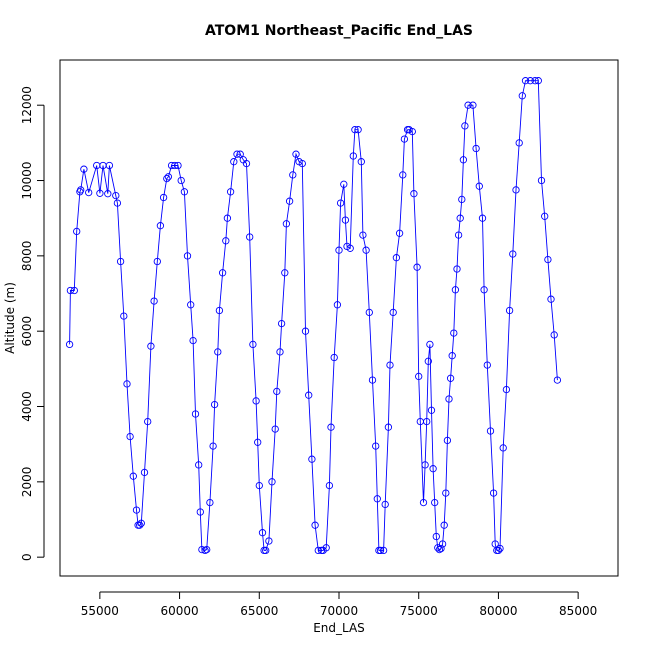 The width and height of the screenshot is (650, 650). I want to click on y-tick-label: 10000, so click(27, 180).